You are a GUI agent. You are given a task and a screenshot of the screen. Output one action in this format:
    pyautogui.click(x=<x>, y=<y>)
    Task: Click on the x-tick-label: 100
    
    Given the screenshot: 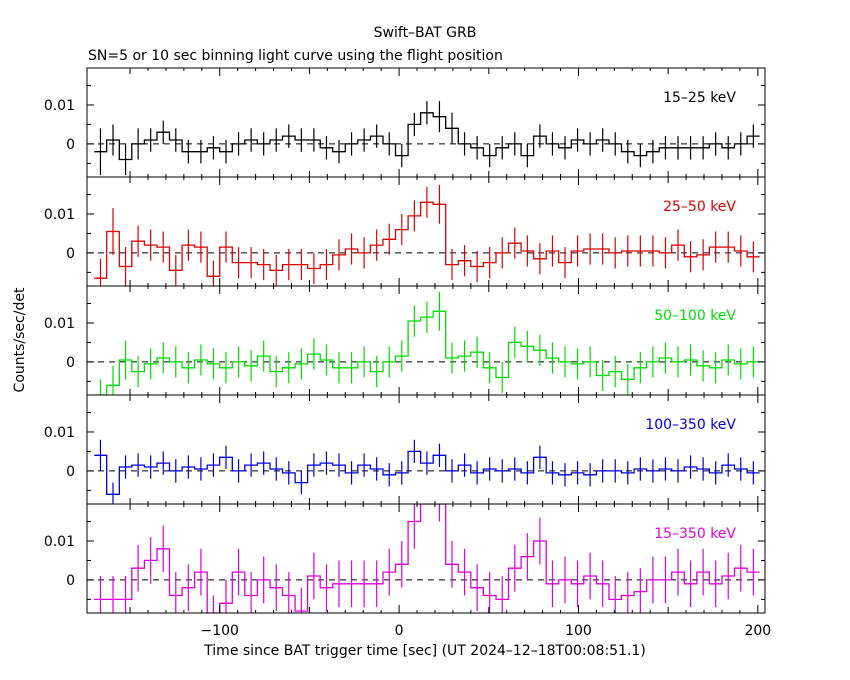 What is the action you would take?
    pyautogui.click(x=578, y=631)
    